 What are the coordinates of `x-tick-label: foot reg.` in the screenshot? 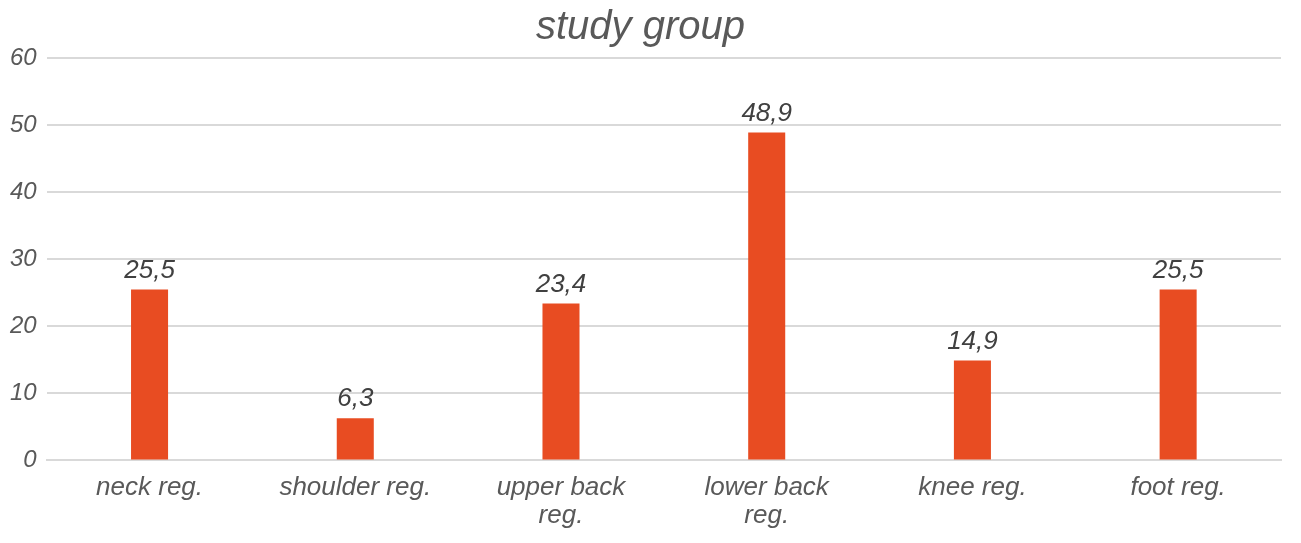 It's located at (1178, 486).